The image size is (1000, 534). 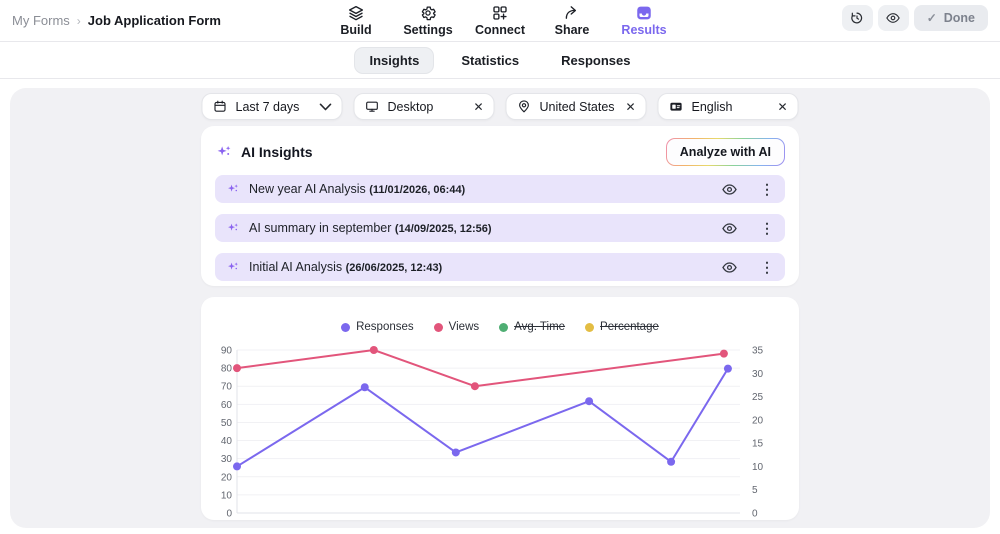 I want to click on filters-row: Last 7 days Desktop ✕ United States ✕, so click(x=500, y=106).